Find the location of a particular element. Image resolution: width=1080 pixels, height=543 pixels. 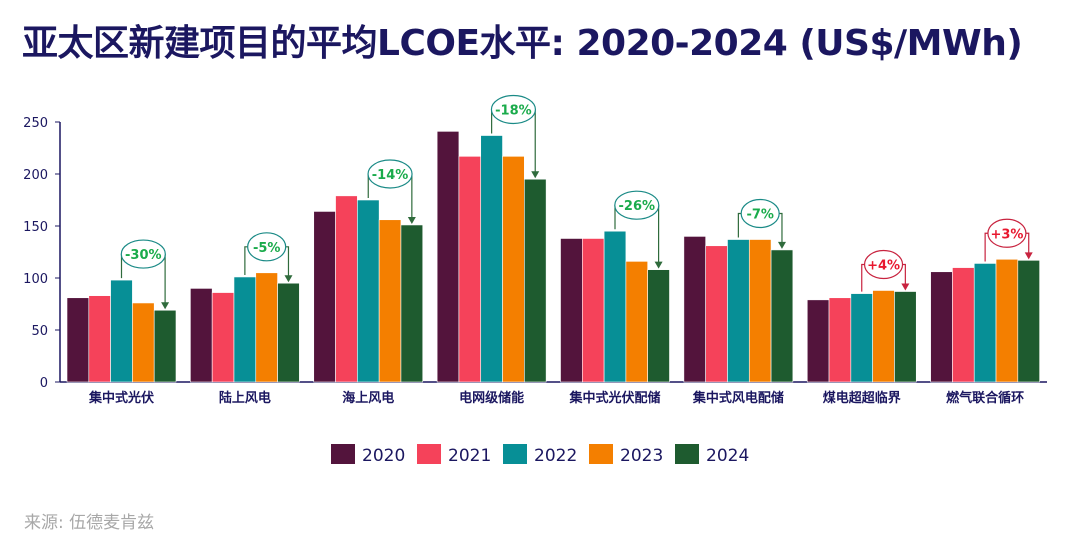

x-tick-label: 集中式光伏配储 is located at coordinates (614, 398).